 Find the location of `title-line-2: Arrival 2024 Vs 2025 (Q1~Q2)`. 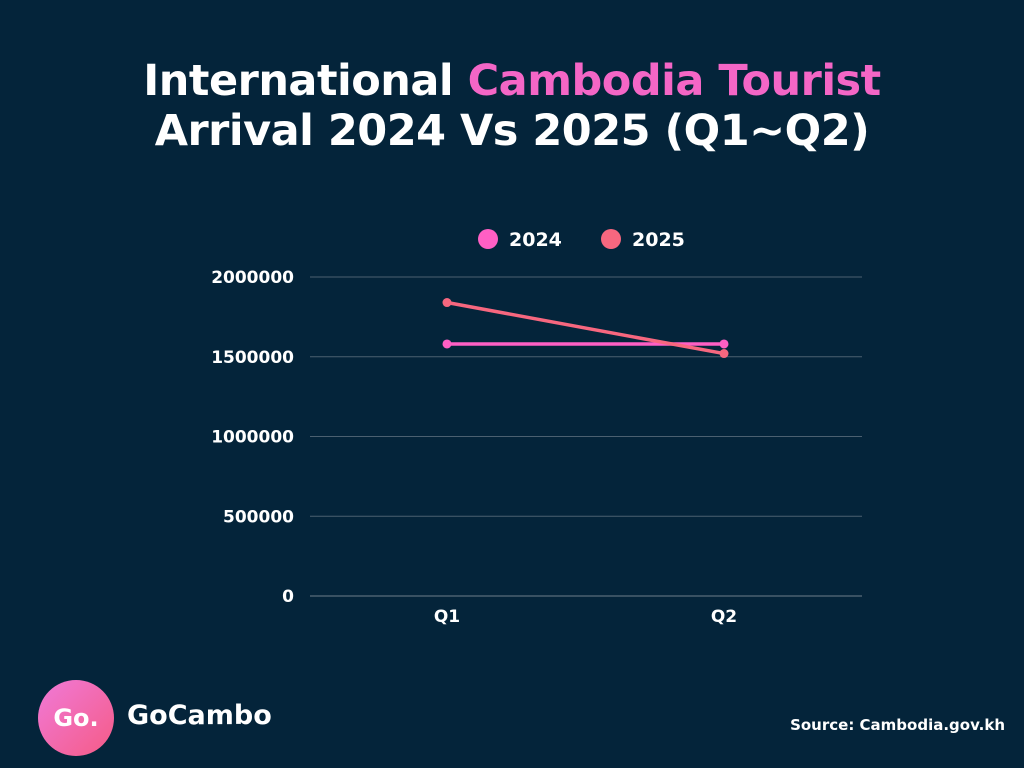

title-line-2: Arrival 2024 Vs 2025 (Q1~Q2) is located at coordinates (512, 131).